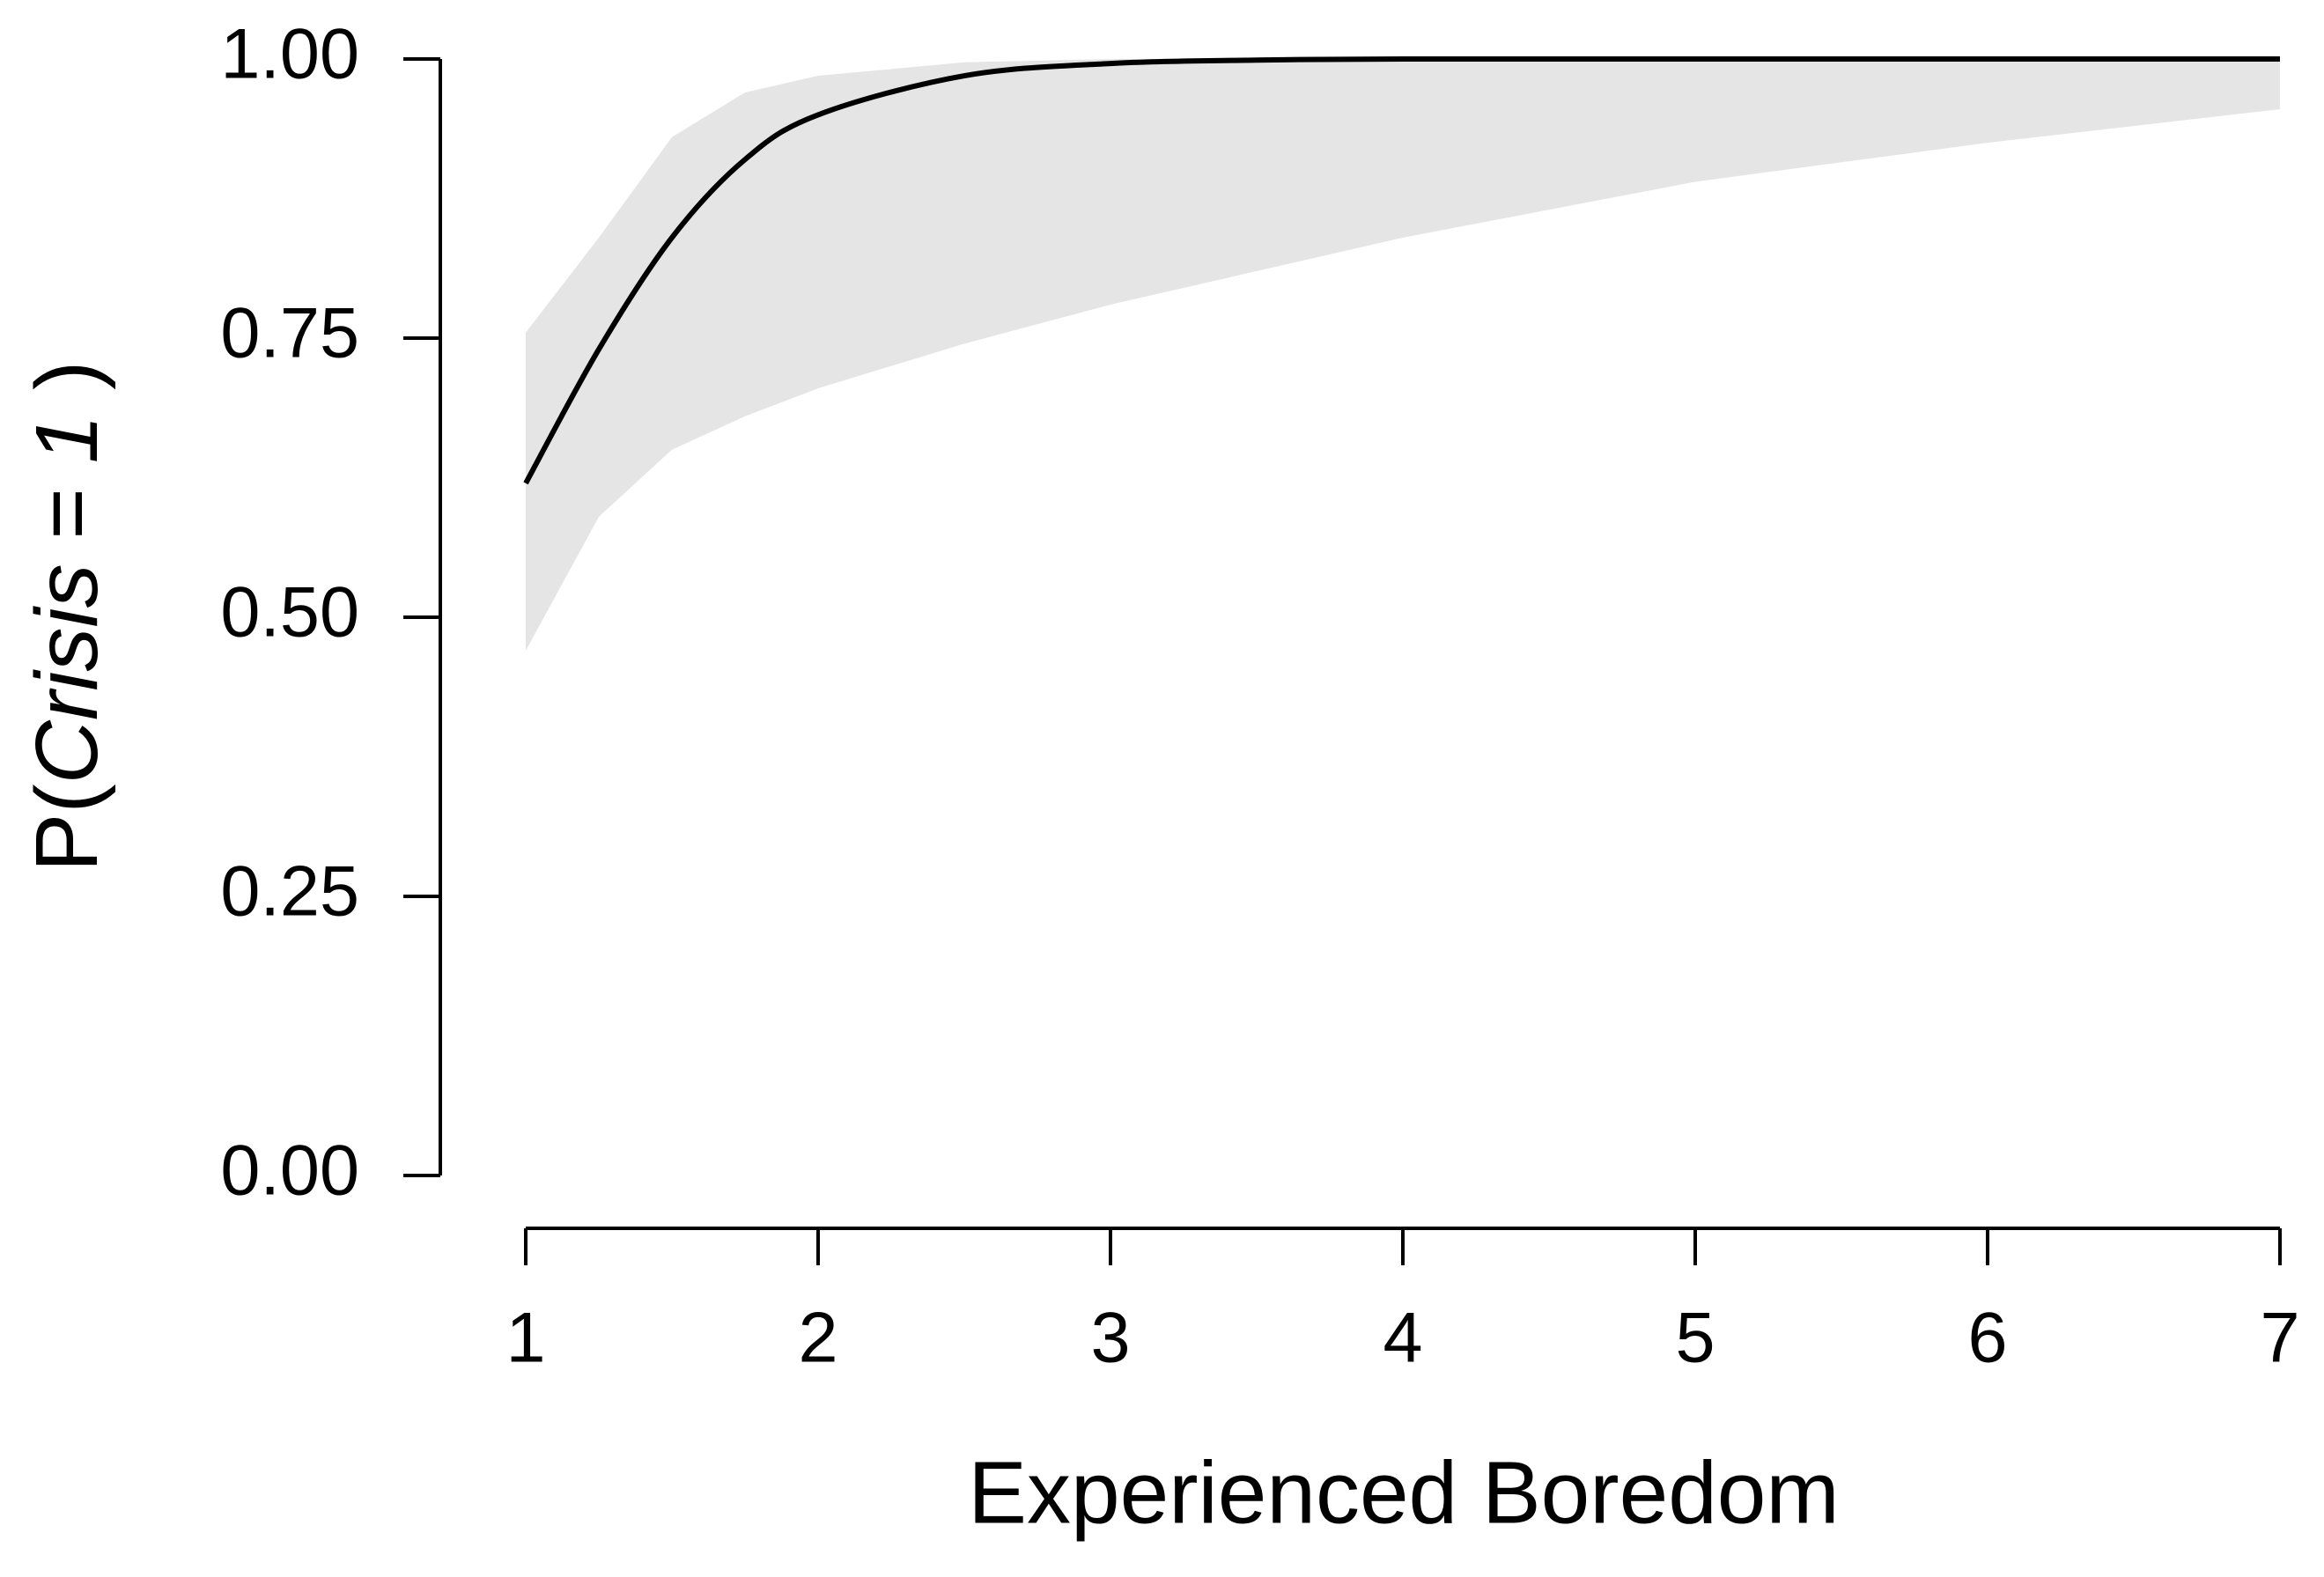 The width and height of the screenshot is (2324, 1577). Describe the element at coordinates (817, 1337) in the screenshot. I see `x-tick-label: 2` at that location.